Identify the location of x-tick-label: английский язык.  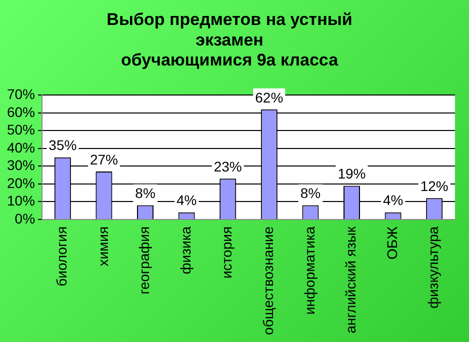
(350, 280).